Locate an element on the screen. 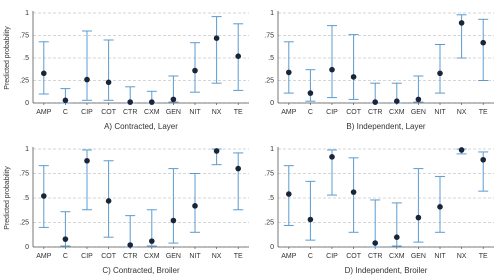  panel-title: B) Independent, Layer is located at coordinates (386, 126).